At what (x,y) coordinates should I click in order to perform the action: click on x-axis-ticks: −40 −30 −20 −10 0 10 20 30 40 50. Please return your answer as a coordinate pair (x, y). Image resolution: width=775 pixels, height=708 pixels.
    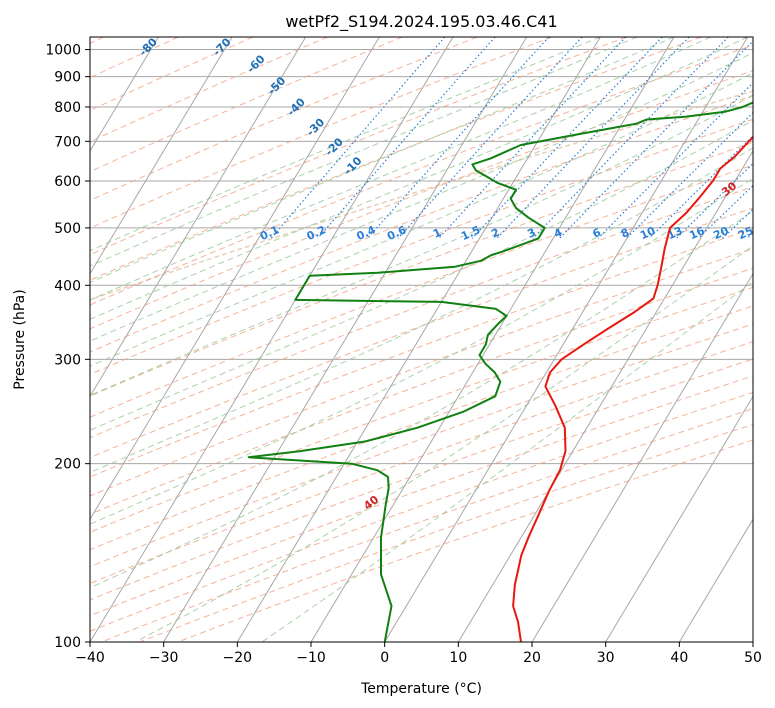
    Looking at the image, I should click on (418, 654).